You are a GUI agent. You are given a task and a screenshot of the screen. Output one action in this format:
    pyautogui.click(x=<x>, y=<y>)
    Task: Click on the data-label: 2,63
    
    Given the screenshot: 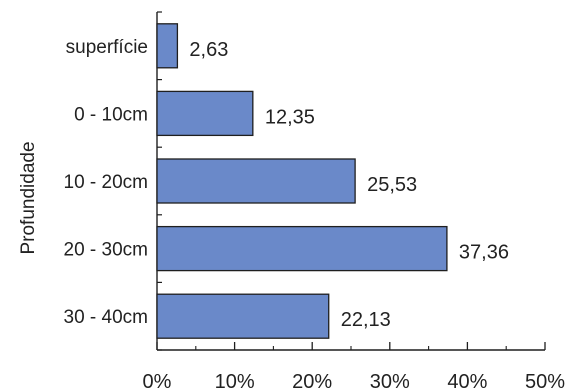 What is the action you would take?
    pyautogui.click(x=208, y=50)
    